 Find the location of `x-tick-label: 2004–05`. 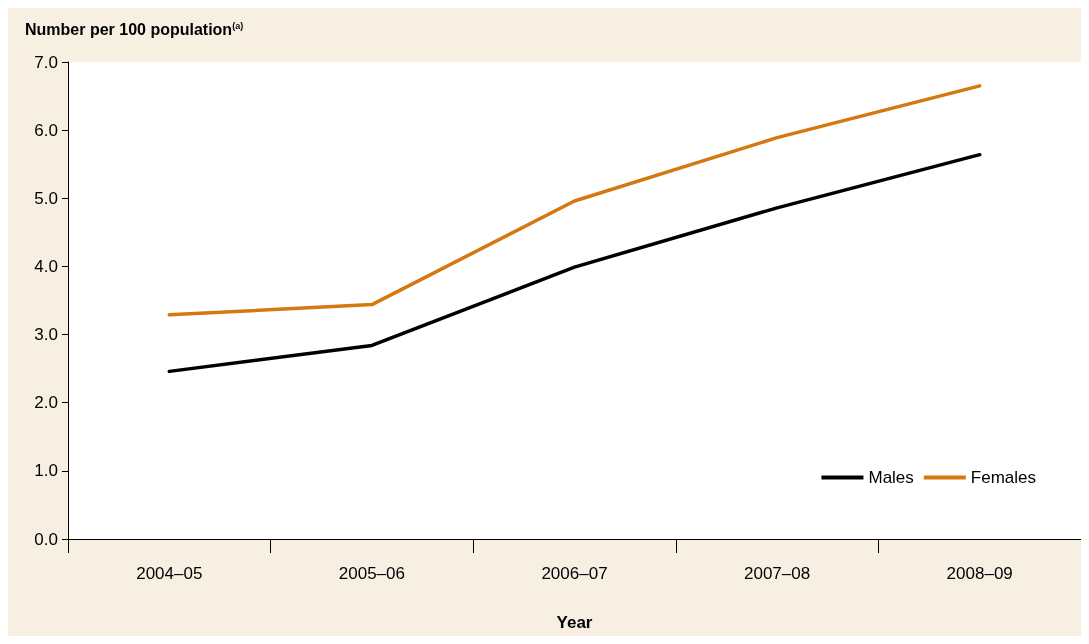

x-tick-label: 2004–05 is located at coordinates (169, 573).